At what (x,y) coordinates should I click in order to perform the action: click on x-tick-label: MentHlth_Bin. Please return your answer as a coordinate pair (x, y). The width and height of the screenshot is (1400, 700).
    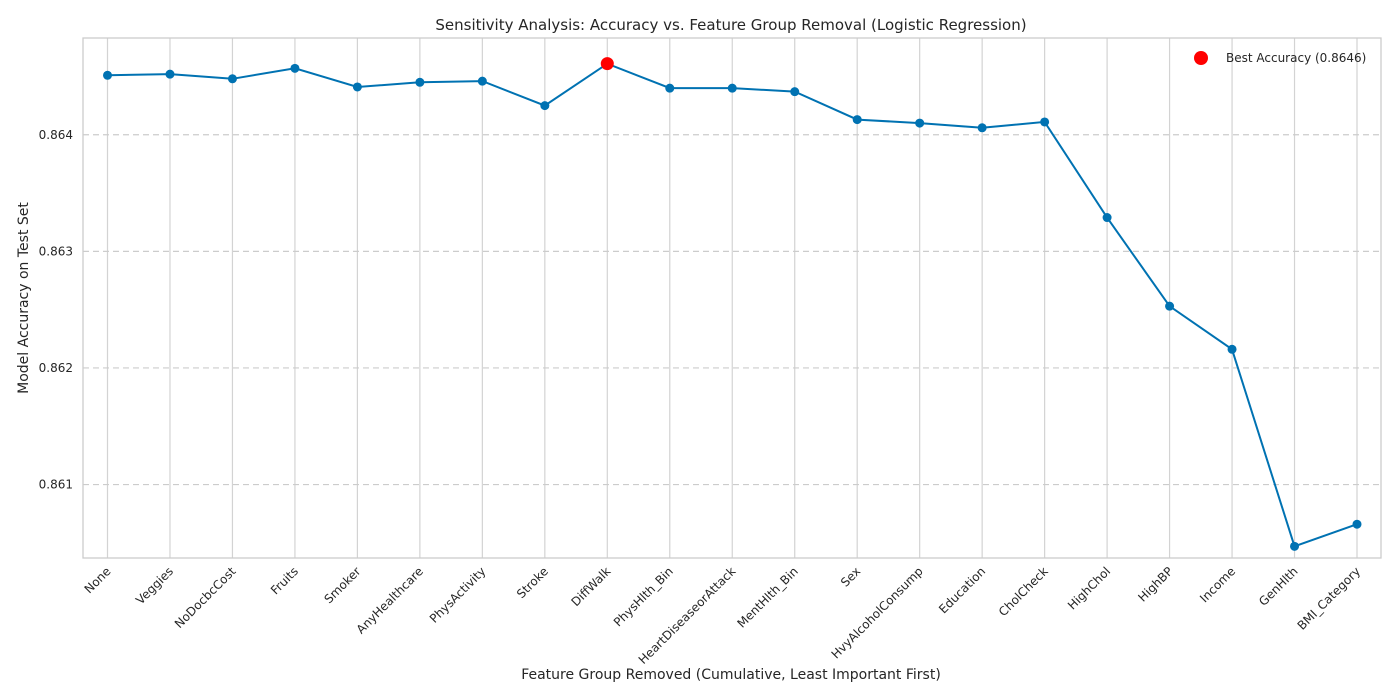
    Looking at the image, I should click on (767, 597).